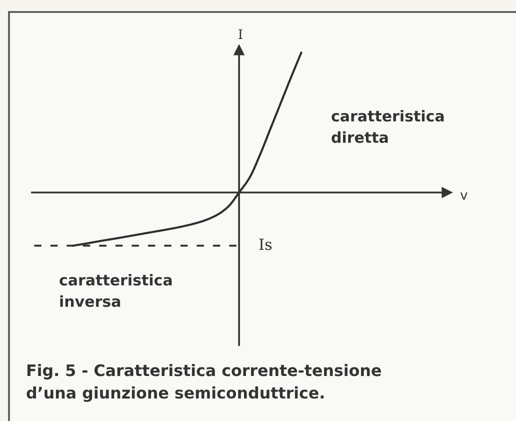 The height and width of the screenshot is (421, 516). Describe the element at coordinates (388, 126) in the screenshot. I see `text: caratteristica diretta` at that location.